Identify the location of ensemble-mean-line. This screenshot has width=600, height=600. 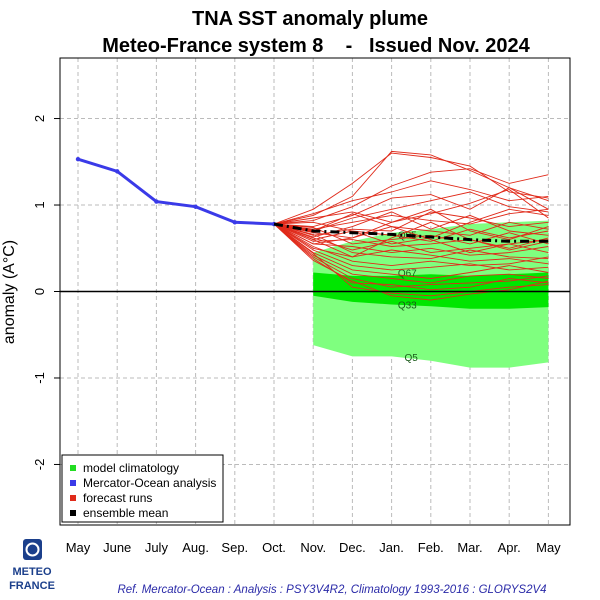
(411, 232).